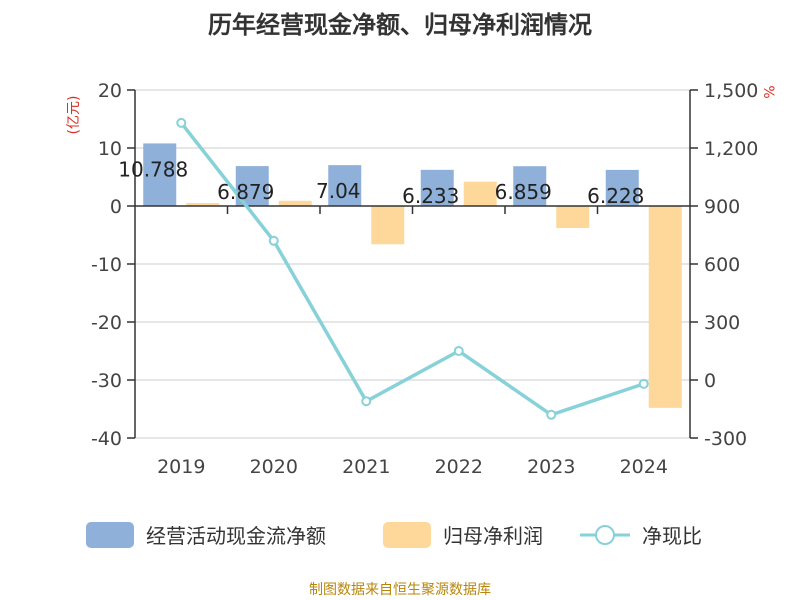  What do you see at coordinates (400, 25) in the screenshot?
I see `chart-title: 历年经营现金净额、归母净利润情况` at bounding box center [400, 25].